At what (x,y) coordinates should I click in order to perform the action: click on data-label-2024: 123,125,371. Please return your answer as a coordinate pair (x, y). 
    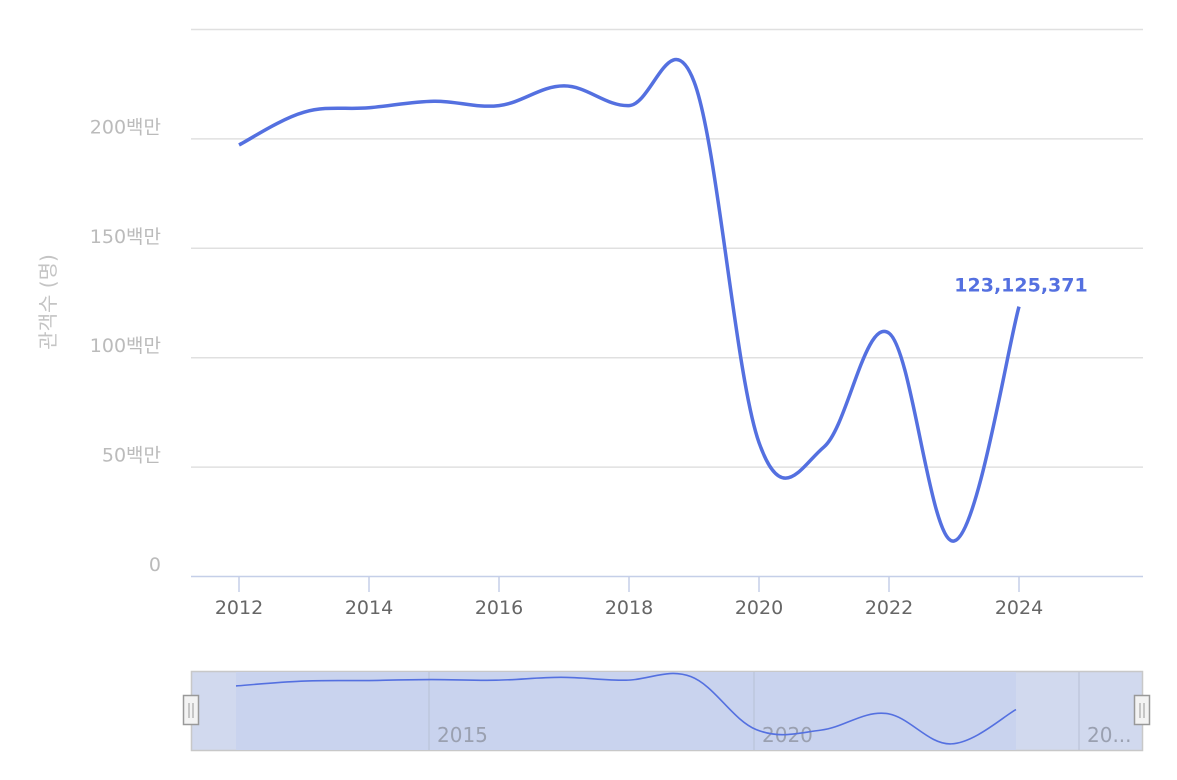
    Looking at the image, I should click on (1020, 286).